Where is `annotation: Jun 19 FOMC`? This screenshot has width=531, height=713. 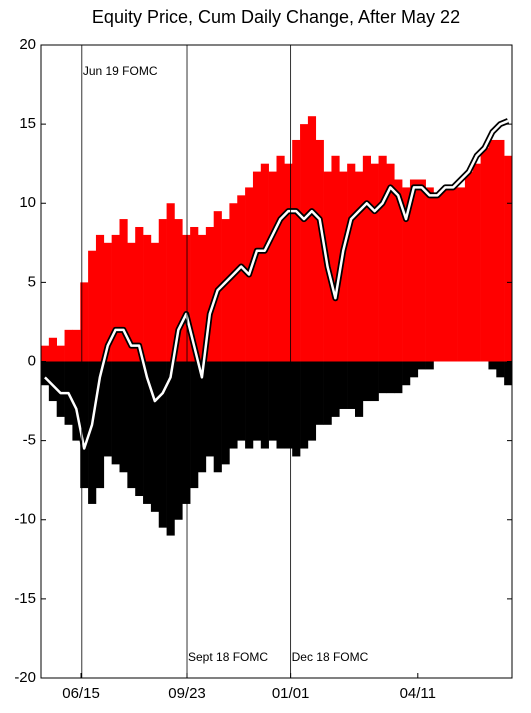 annotation: Jun 19 FOMC is located at coordinates (120, 71).